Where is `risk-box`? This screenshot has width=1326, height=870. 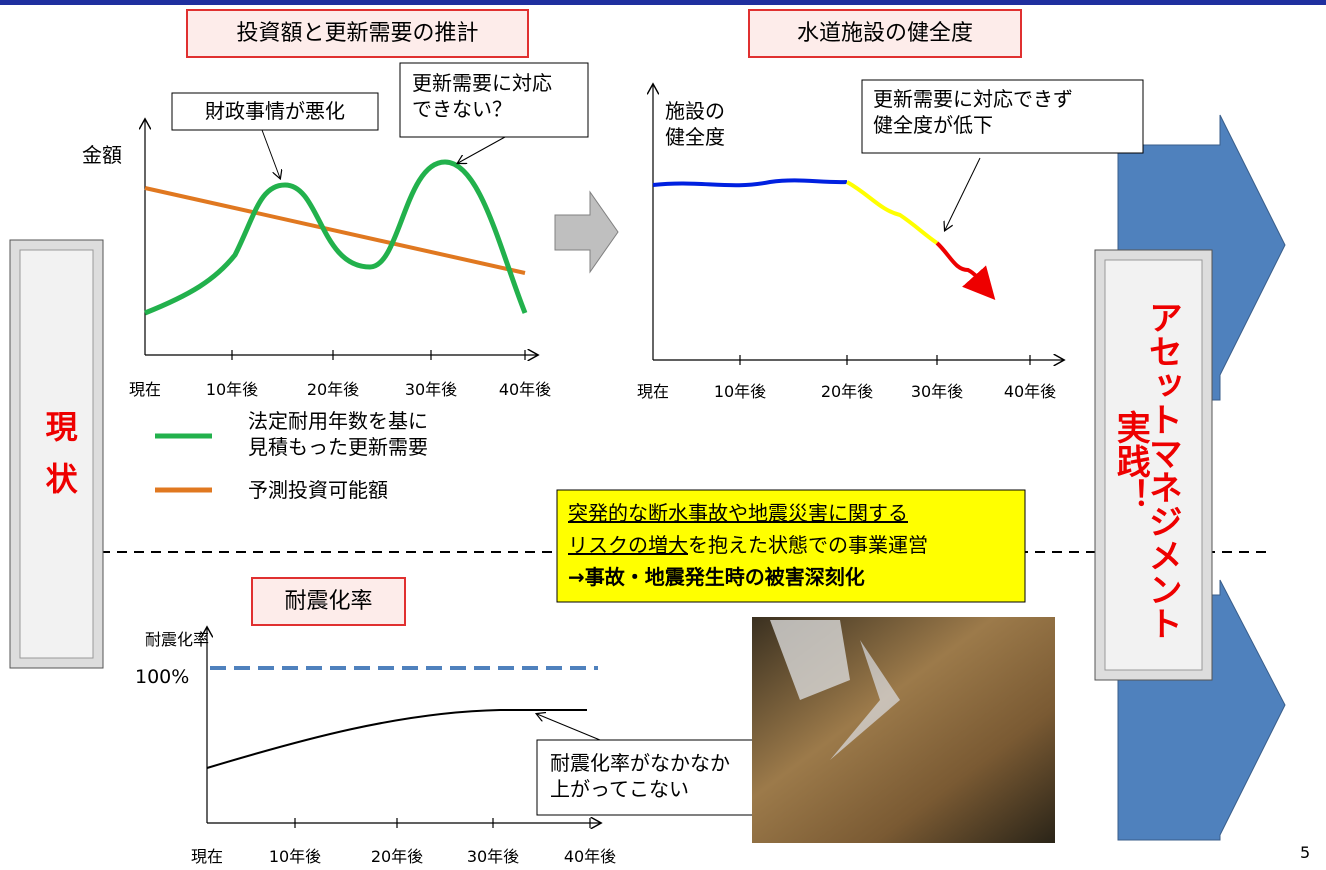 risk-box is located at coordinates (791, 546).